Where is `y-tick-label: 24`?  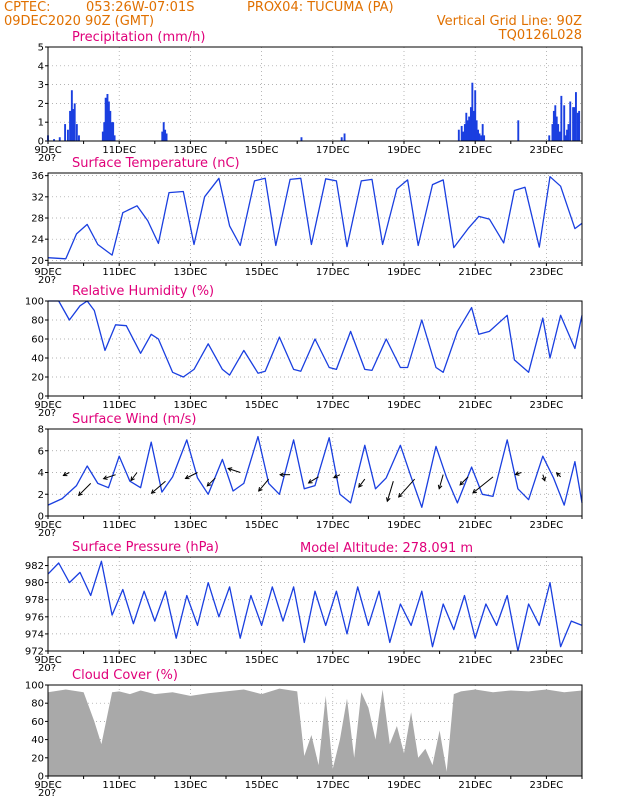 y-tick-label: 24 is located at coordinates (37, 240).